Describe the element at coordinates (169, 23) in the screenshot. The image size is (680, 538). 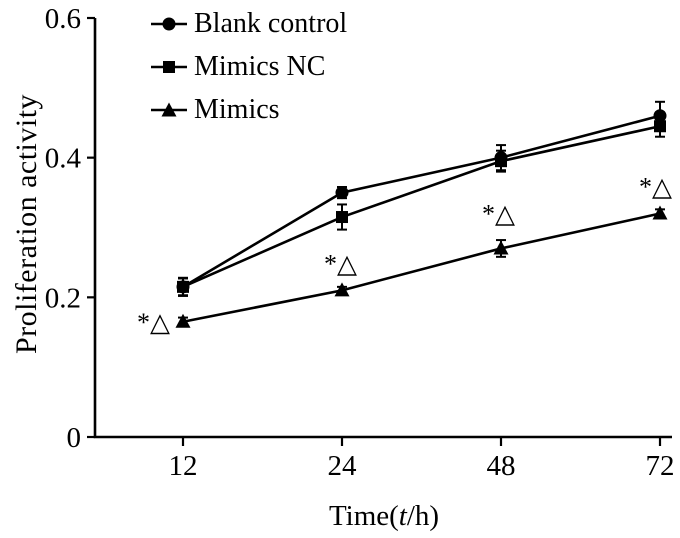
I see `circle-marker-icon` at that location.